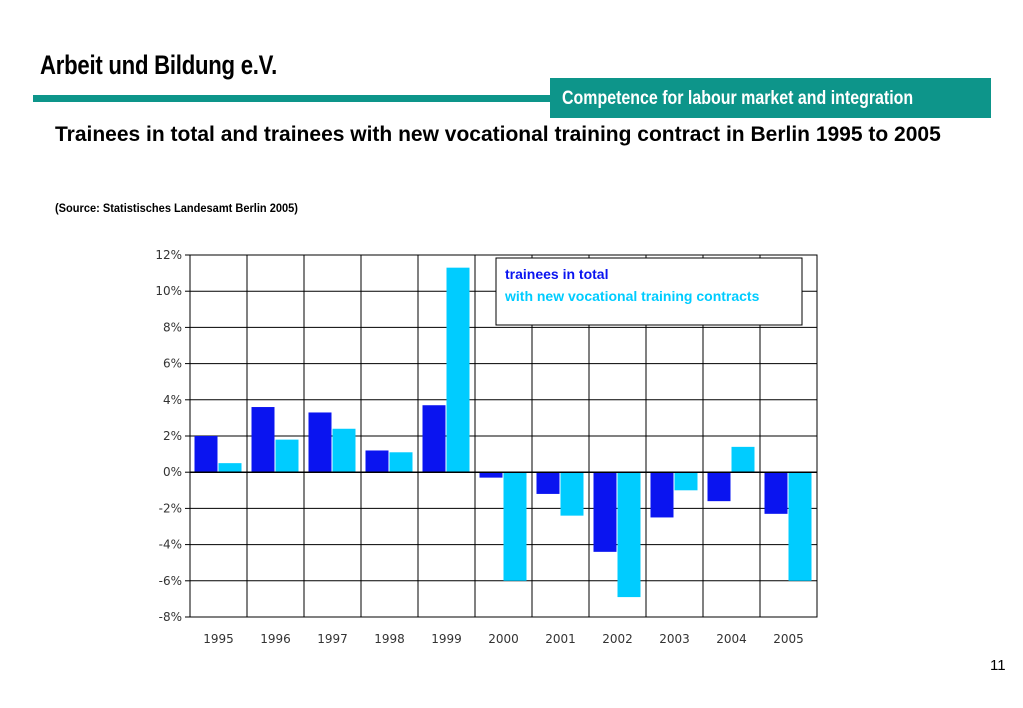 The height and width of the screenshot is (708, 1023). I want to click on y-tick-label: -2%, so click(170, 508).